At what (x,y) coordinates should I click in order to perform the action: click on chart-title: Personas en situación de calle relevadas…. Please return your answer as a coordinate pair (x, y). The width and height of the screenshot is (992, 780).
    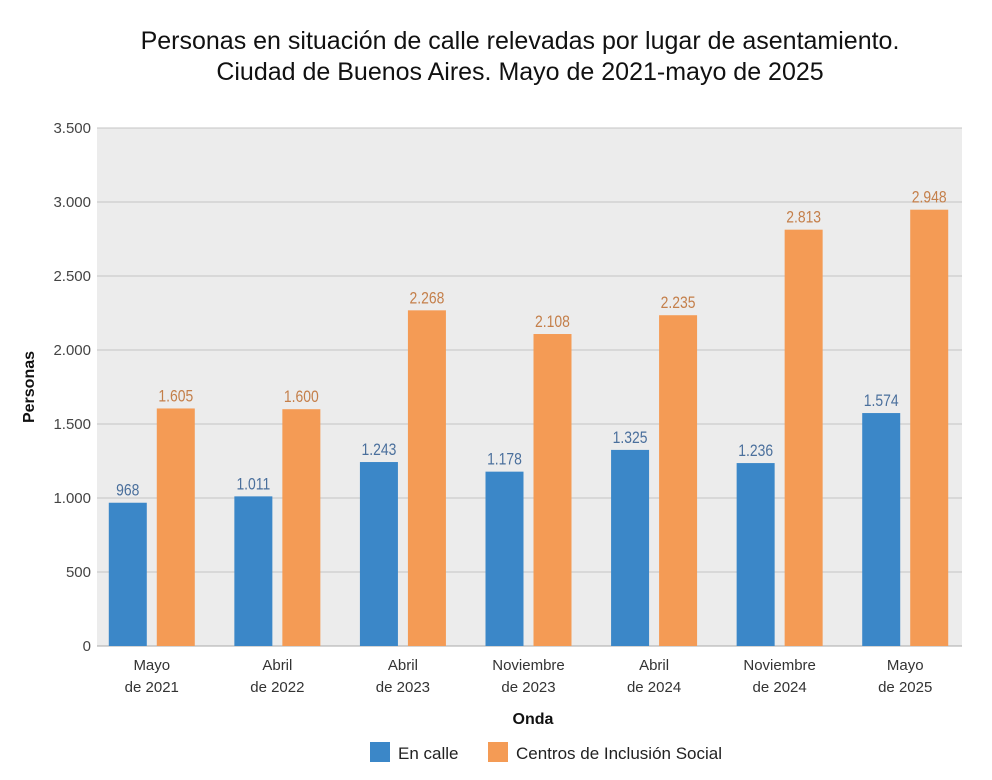
    Looking at the image, I should click on (496, 57).